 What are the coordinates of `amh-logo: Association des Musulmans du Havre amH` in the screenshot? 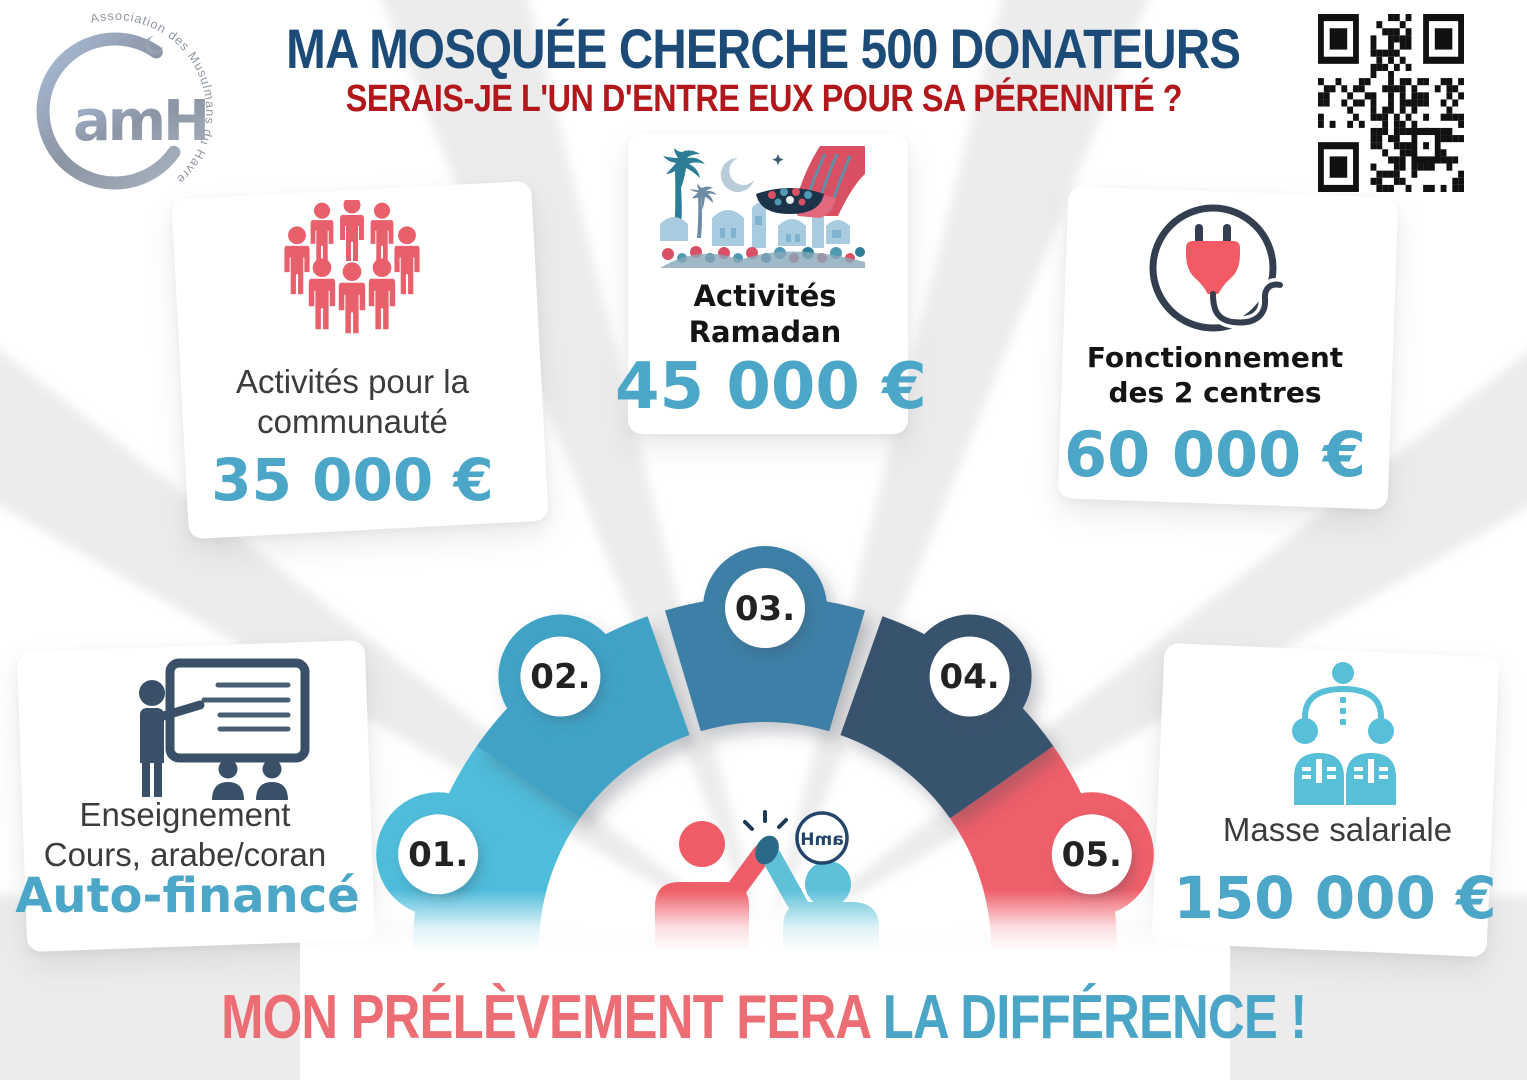 It's located at (126, 99).